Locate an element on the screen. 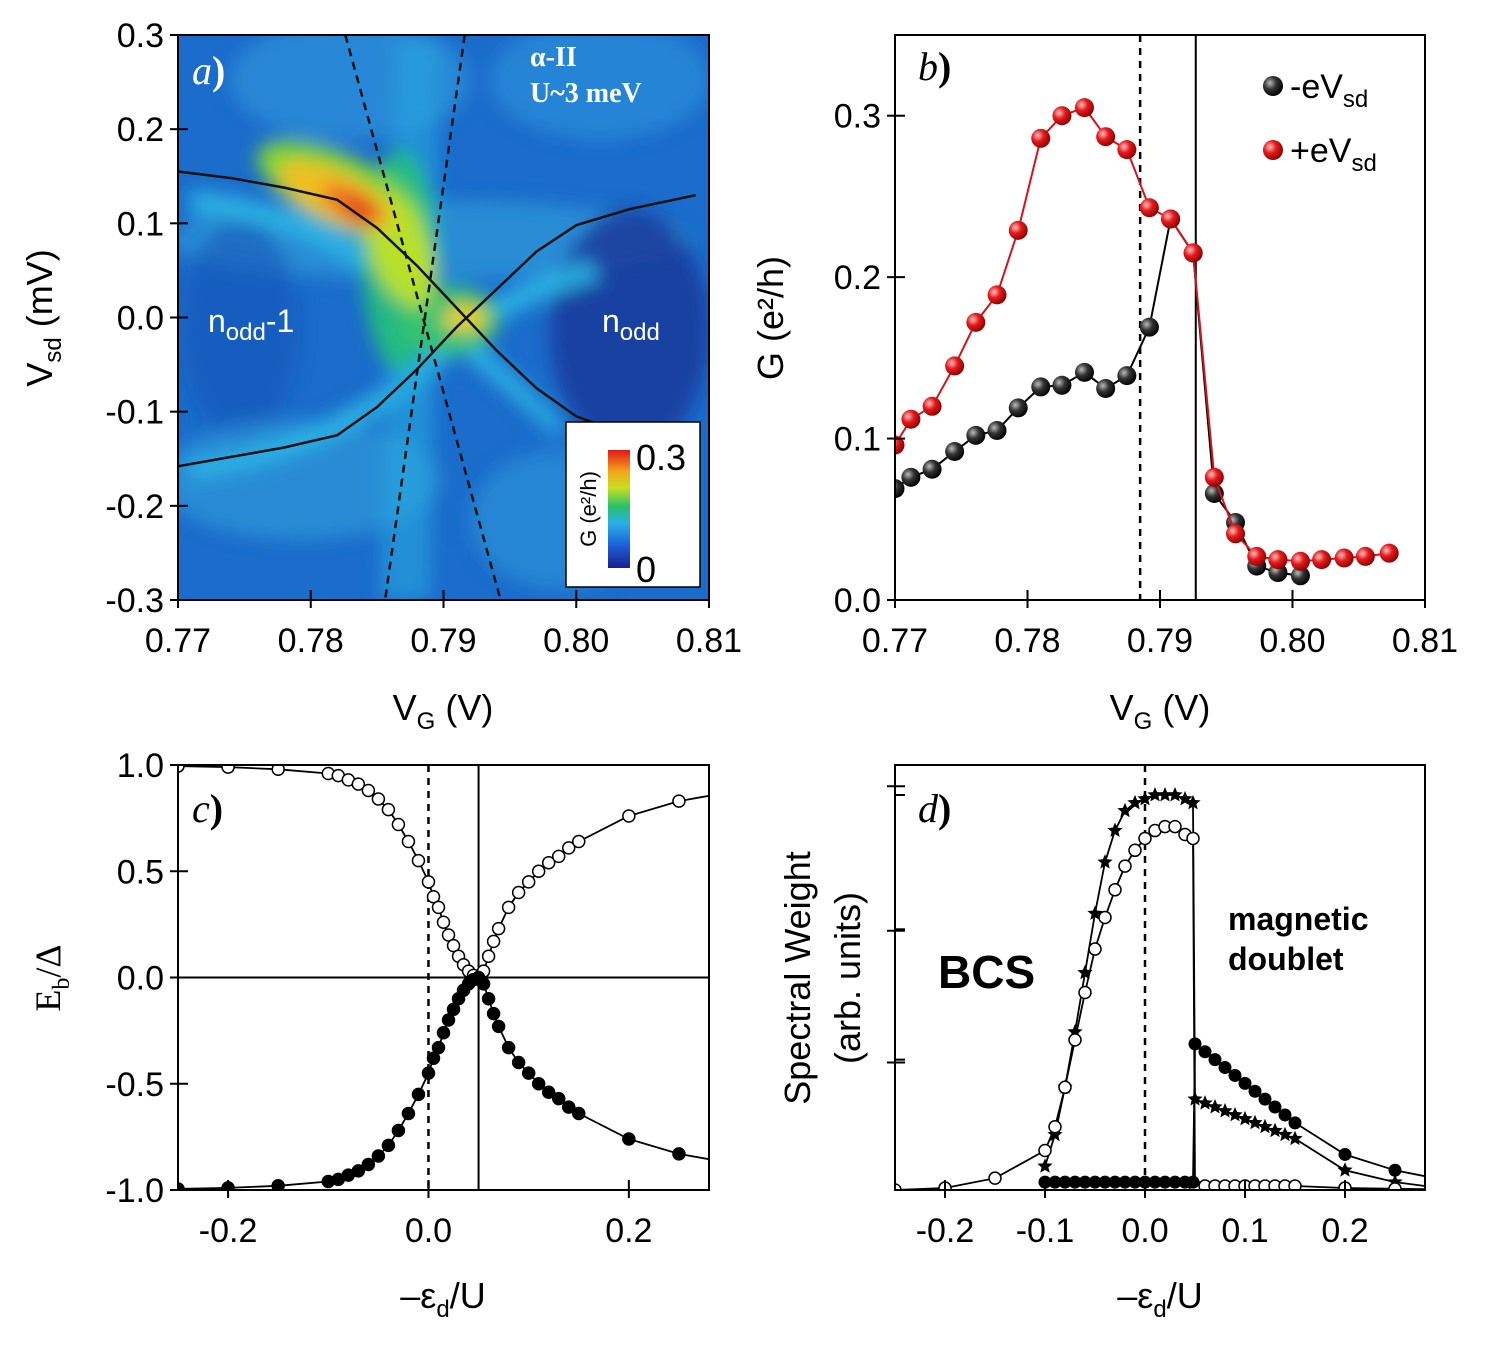 This screenshot has height=1356, width=1498. d-xtick-label-2: 0.0 is located at coordinates (1144, 1231).